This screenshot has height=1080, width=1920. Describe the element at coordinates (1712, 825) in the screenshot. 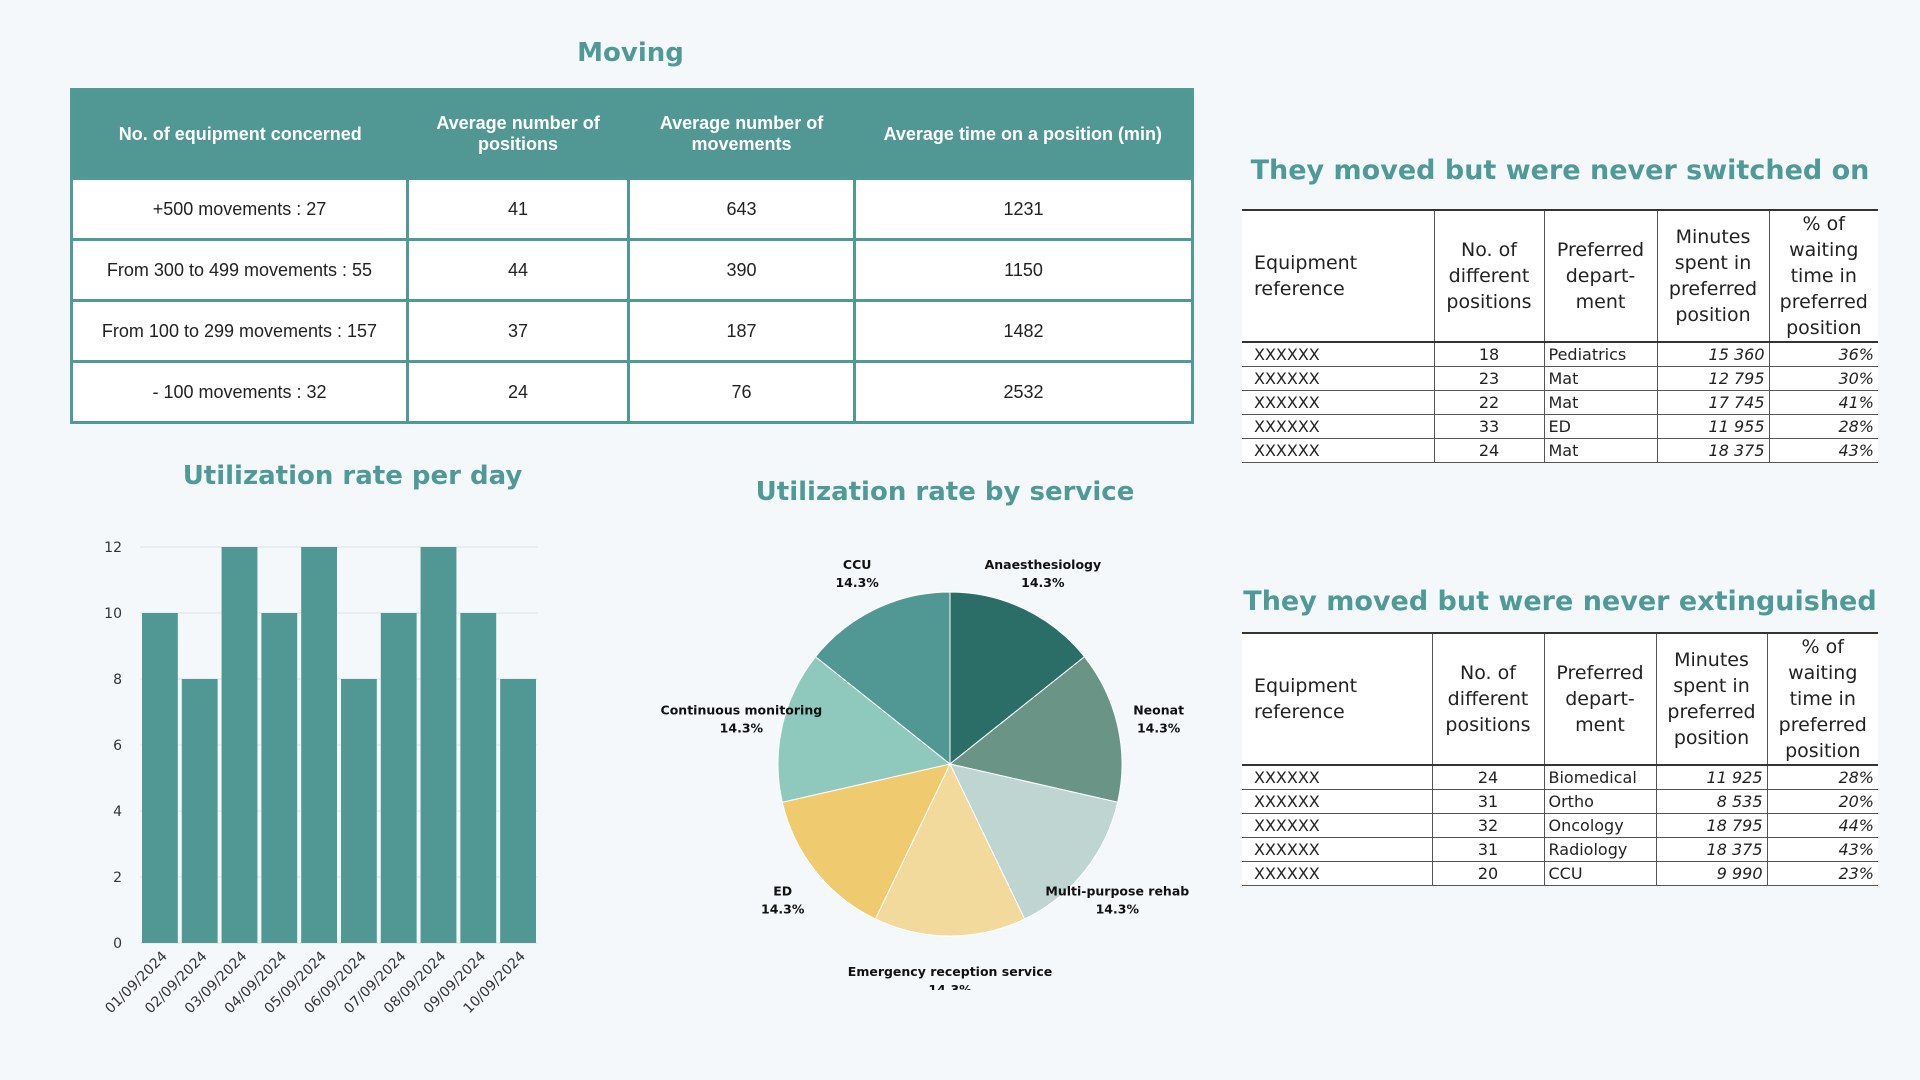

I see `table-cell: 18 795` at that location.